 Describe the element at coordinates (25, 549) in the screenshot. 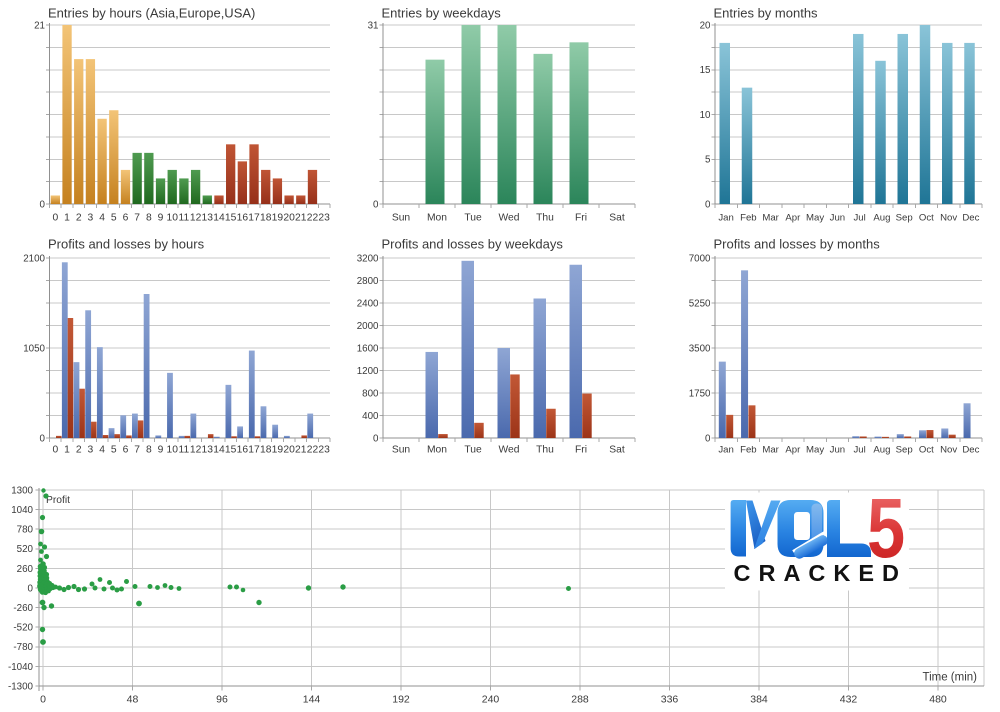

I see `svg-text: 520` at that location.